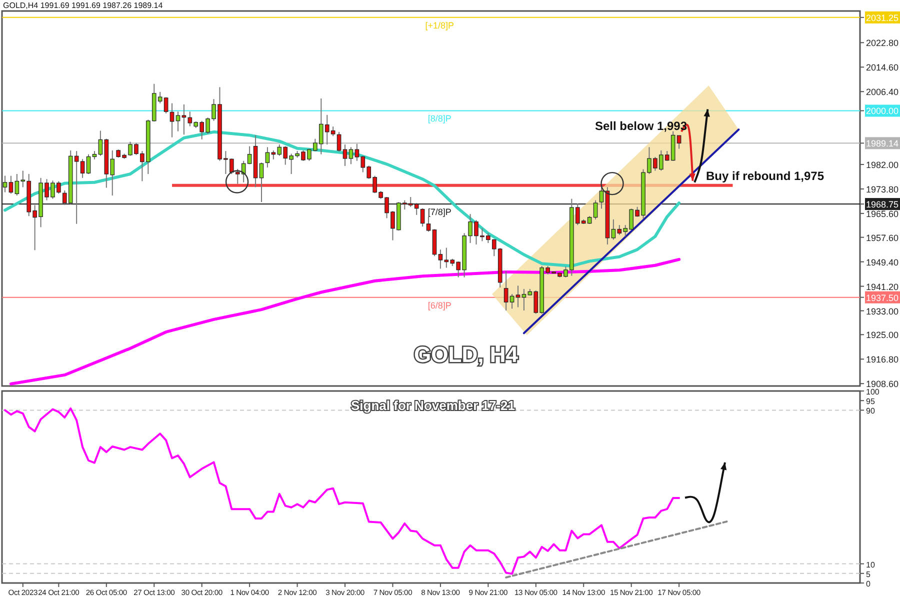 The width and height of the screenshot is (900, 600). What do you see at coordinates (882, 189) in the screenshot?
I see `y-tick-label: 1973.80` at bounding box center [882, 189].